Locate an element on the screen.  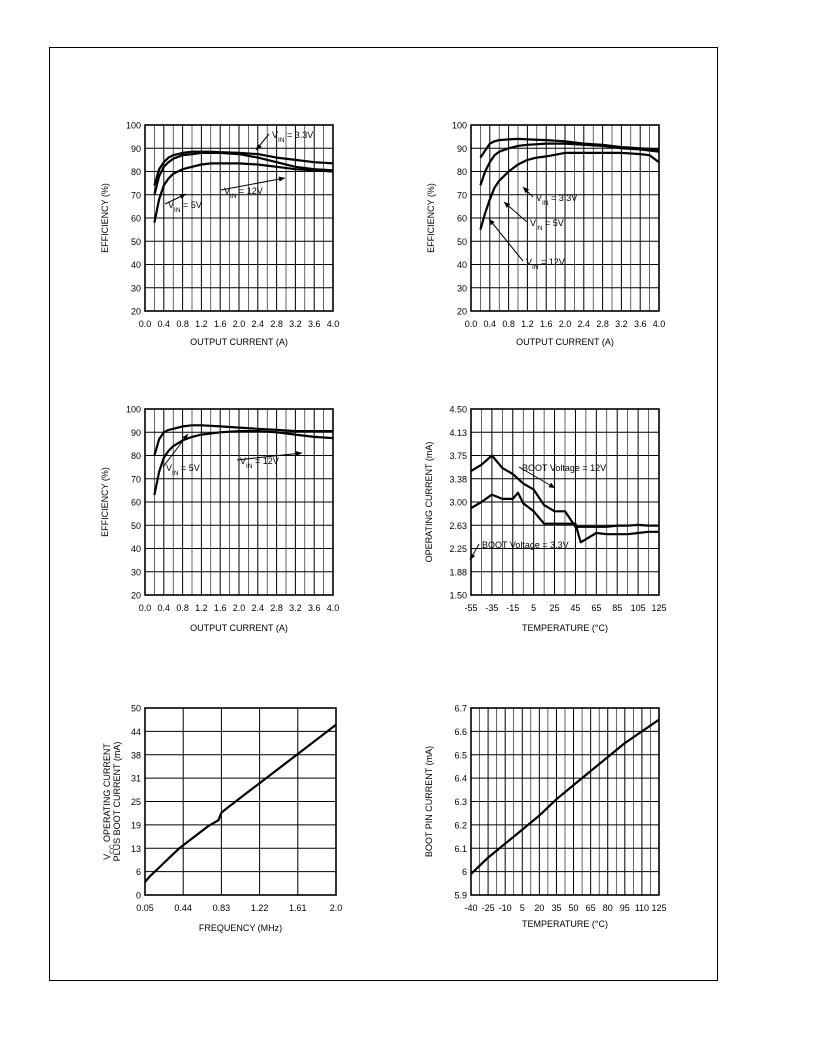
y-tick-label: 6.3 is located at coordinates (460, 802).